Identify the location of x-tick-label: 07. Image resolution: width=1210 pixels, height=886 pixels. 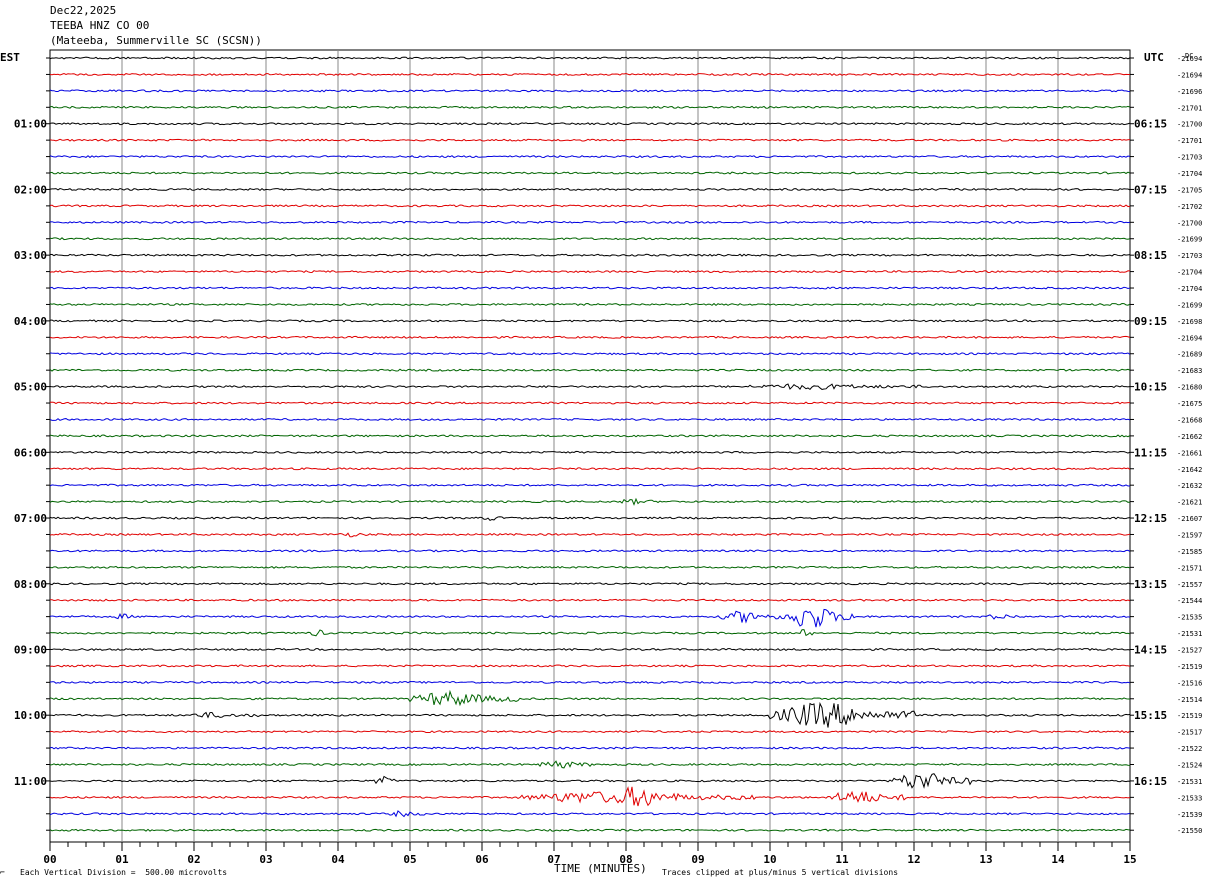
(553, 859).